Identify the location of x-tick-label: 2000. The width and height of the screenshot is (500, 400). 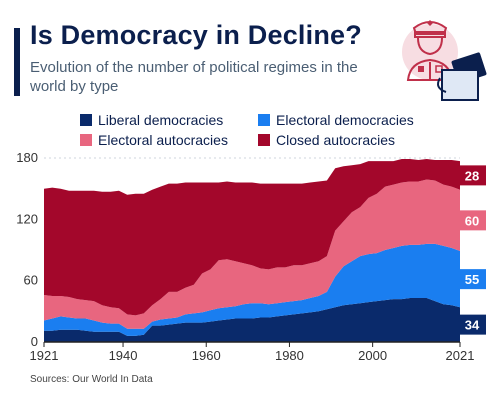
(372, 355).